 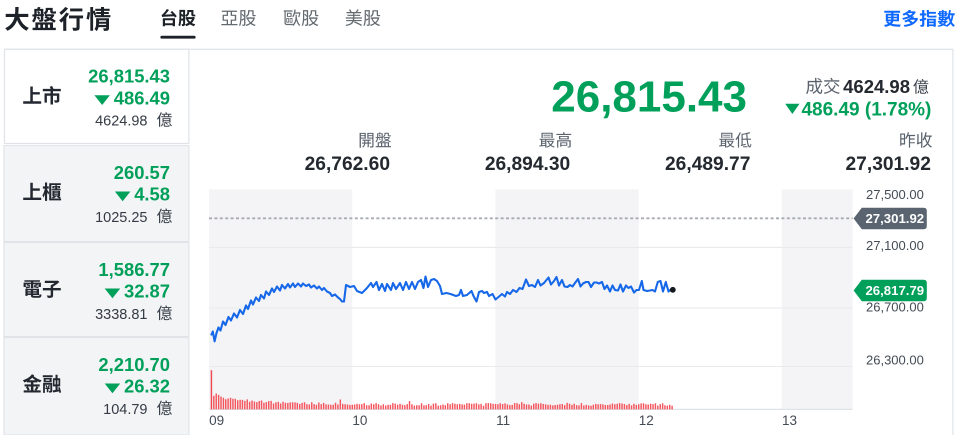 I want to click on svg-text: 260.57, so click(x=142, y=172).